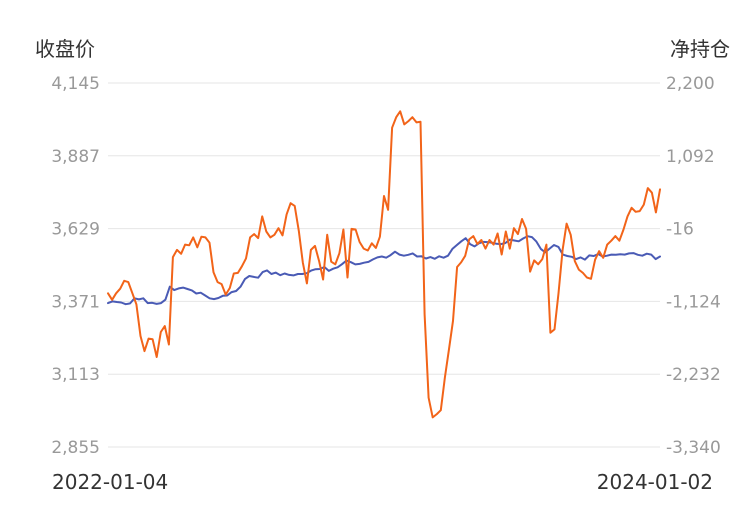 This screenshot has width=750, height=510. Describe the element at coordinates (690, 84) in the screenshot. I see `right-tick-label: 2,200` at that location.